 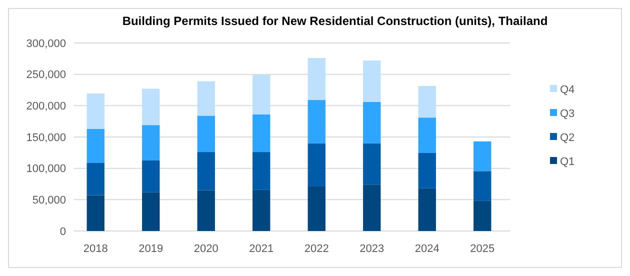 What do you see at coordinates (46, 44) in the screenshot?
I see `y-tick-label: 300,000` at bounding box center [46, 44].